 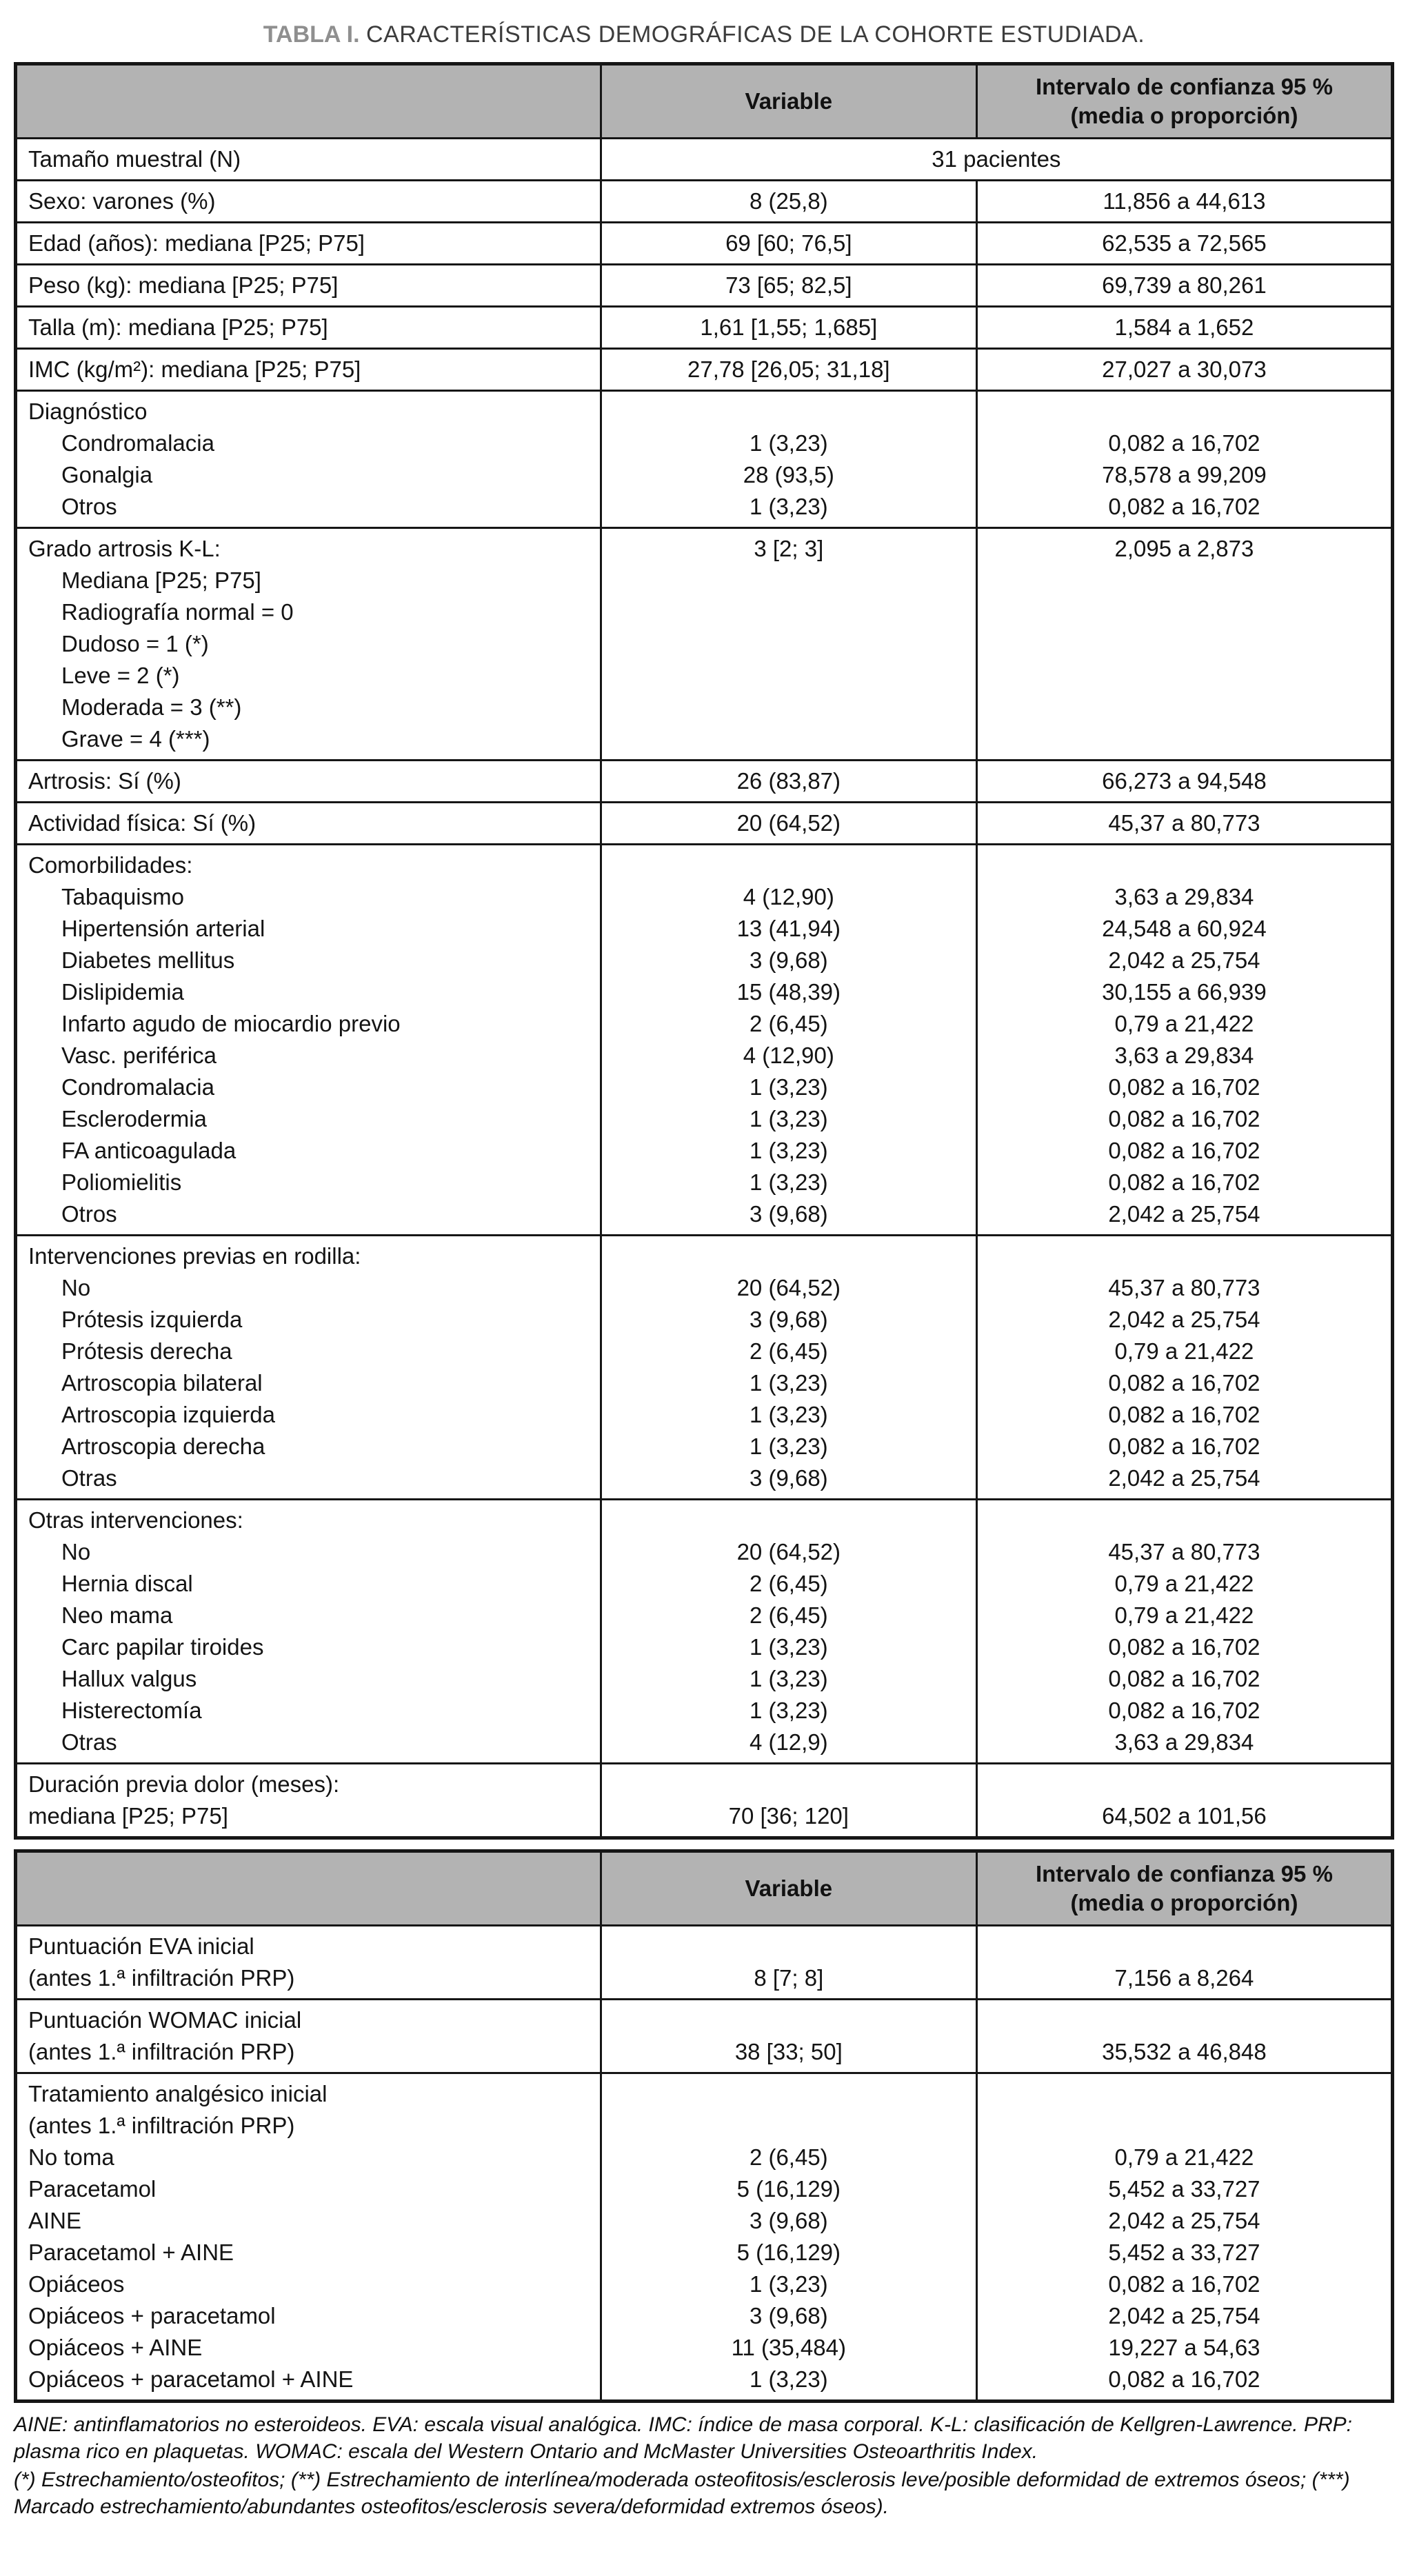 I want to click on cell-line: Leve = 2 (*), so click(x=120, y=675).